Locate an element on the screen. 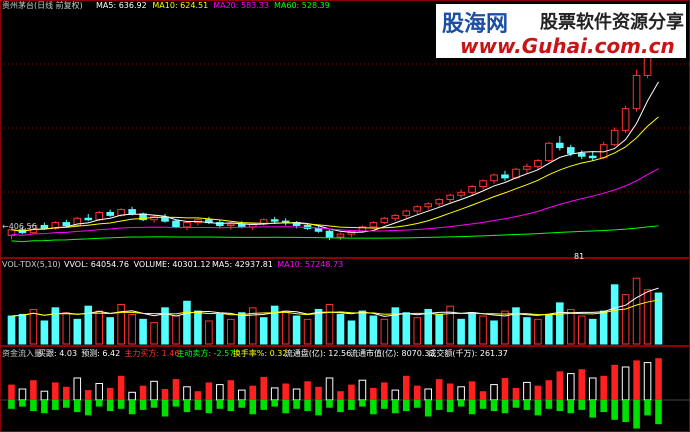 The width and height of the screenshot is (690, 432). ind-label: 预测: 6.42 is located at coordinates (101, 353).